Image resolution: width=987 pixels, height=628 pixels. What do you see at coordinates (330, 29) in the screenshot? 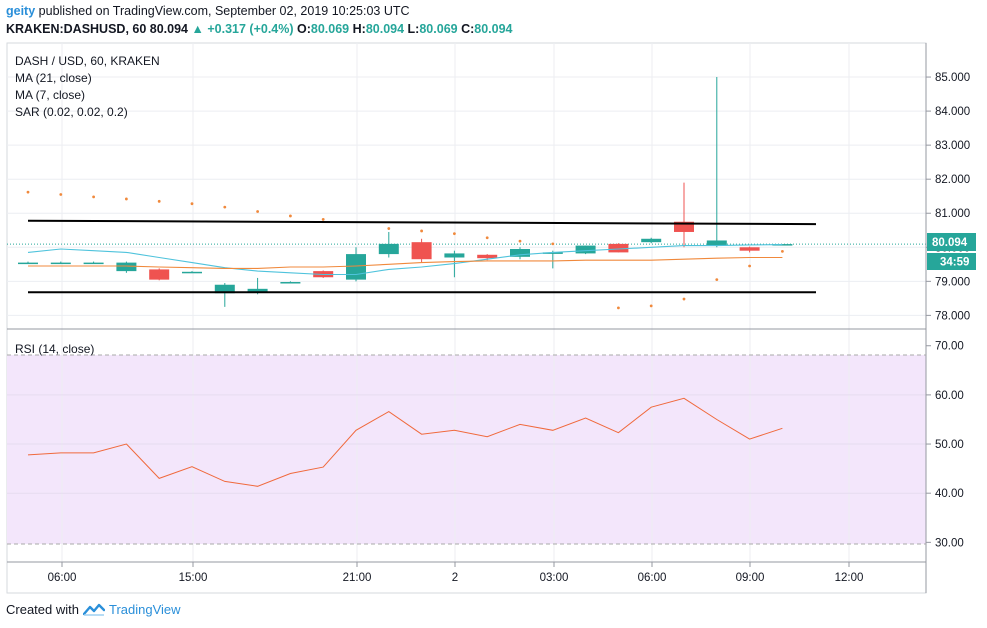
I see `open-value: 80.069` at bounding box center [330, 29].